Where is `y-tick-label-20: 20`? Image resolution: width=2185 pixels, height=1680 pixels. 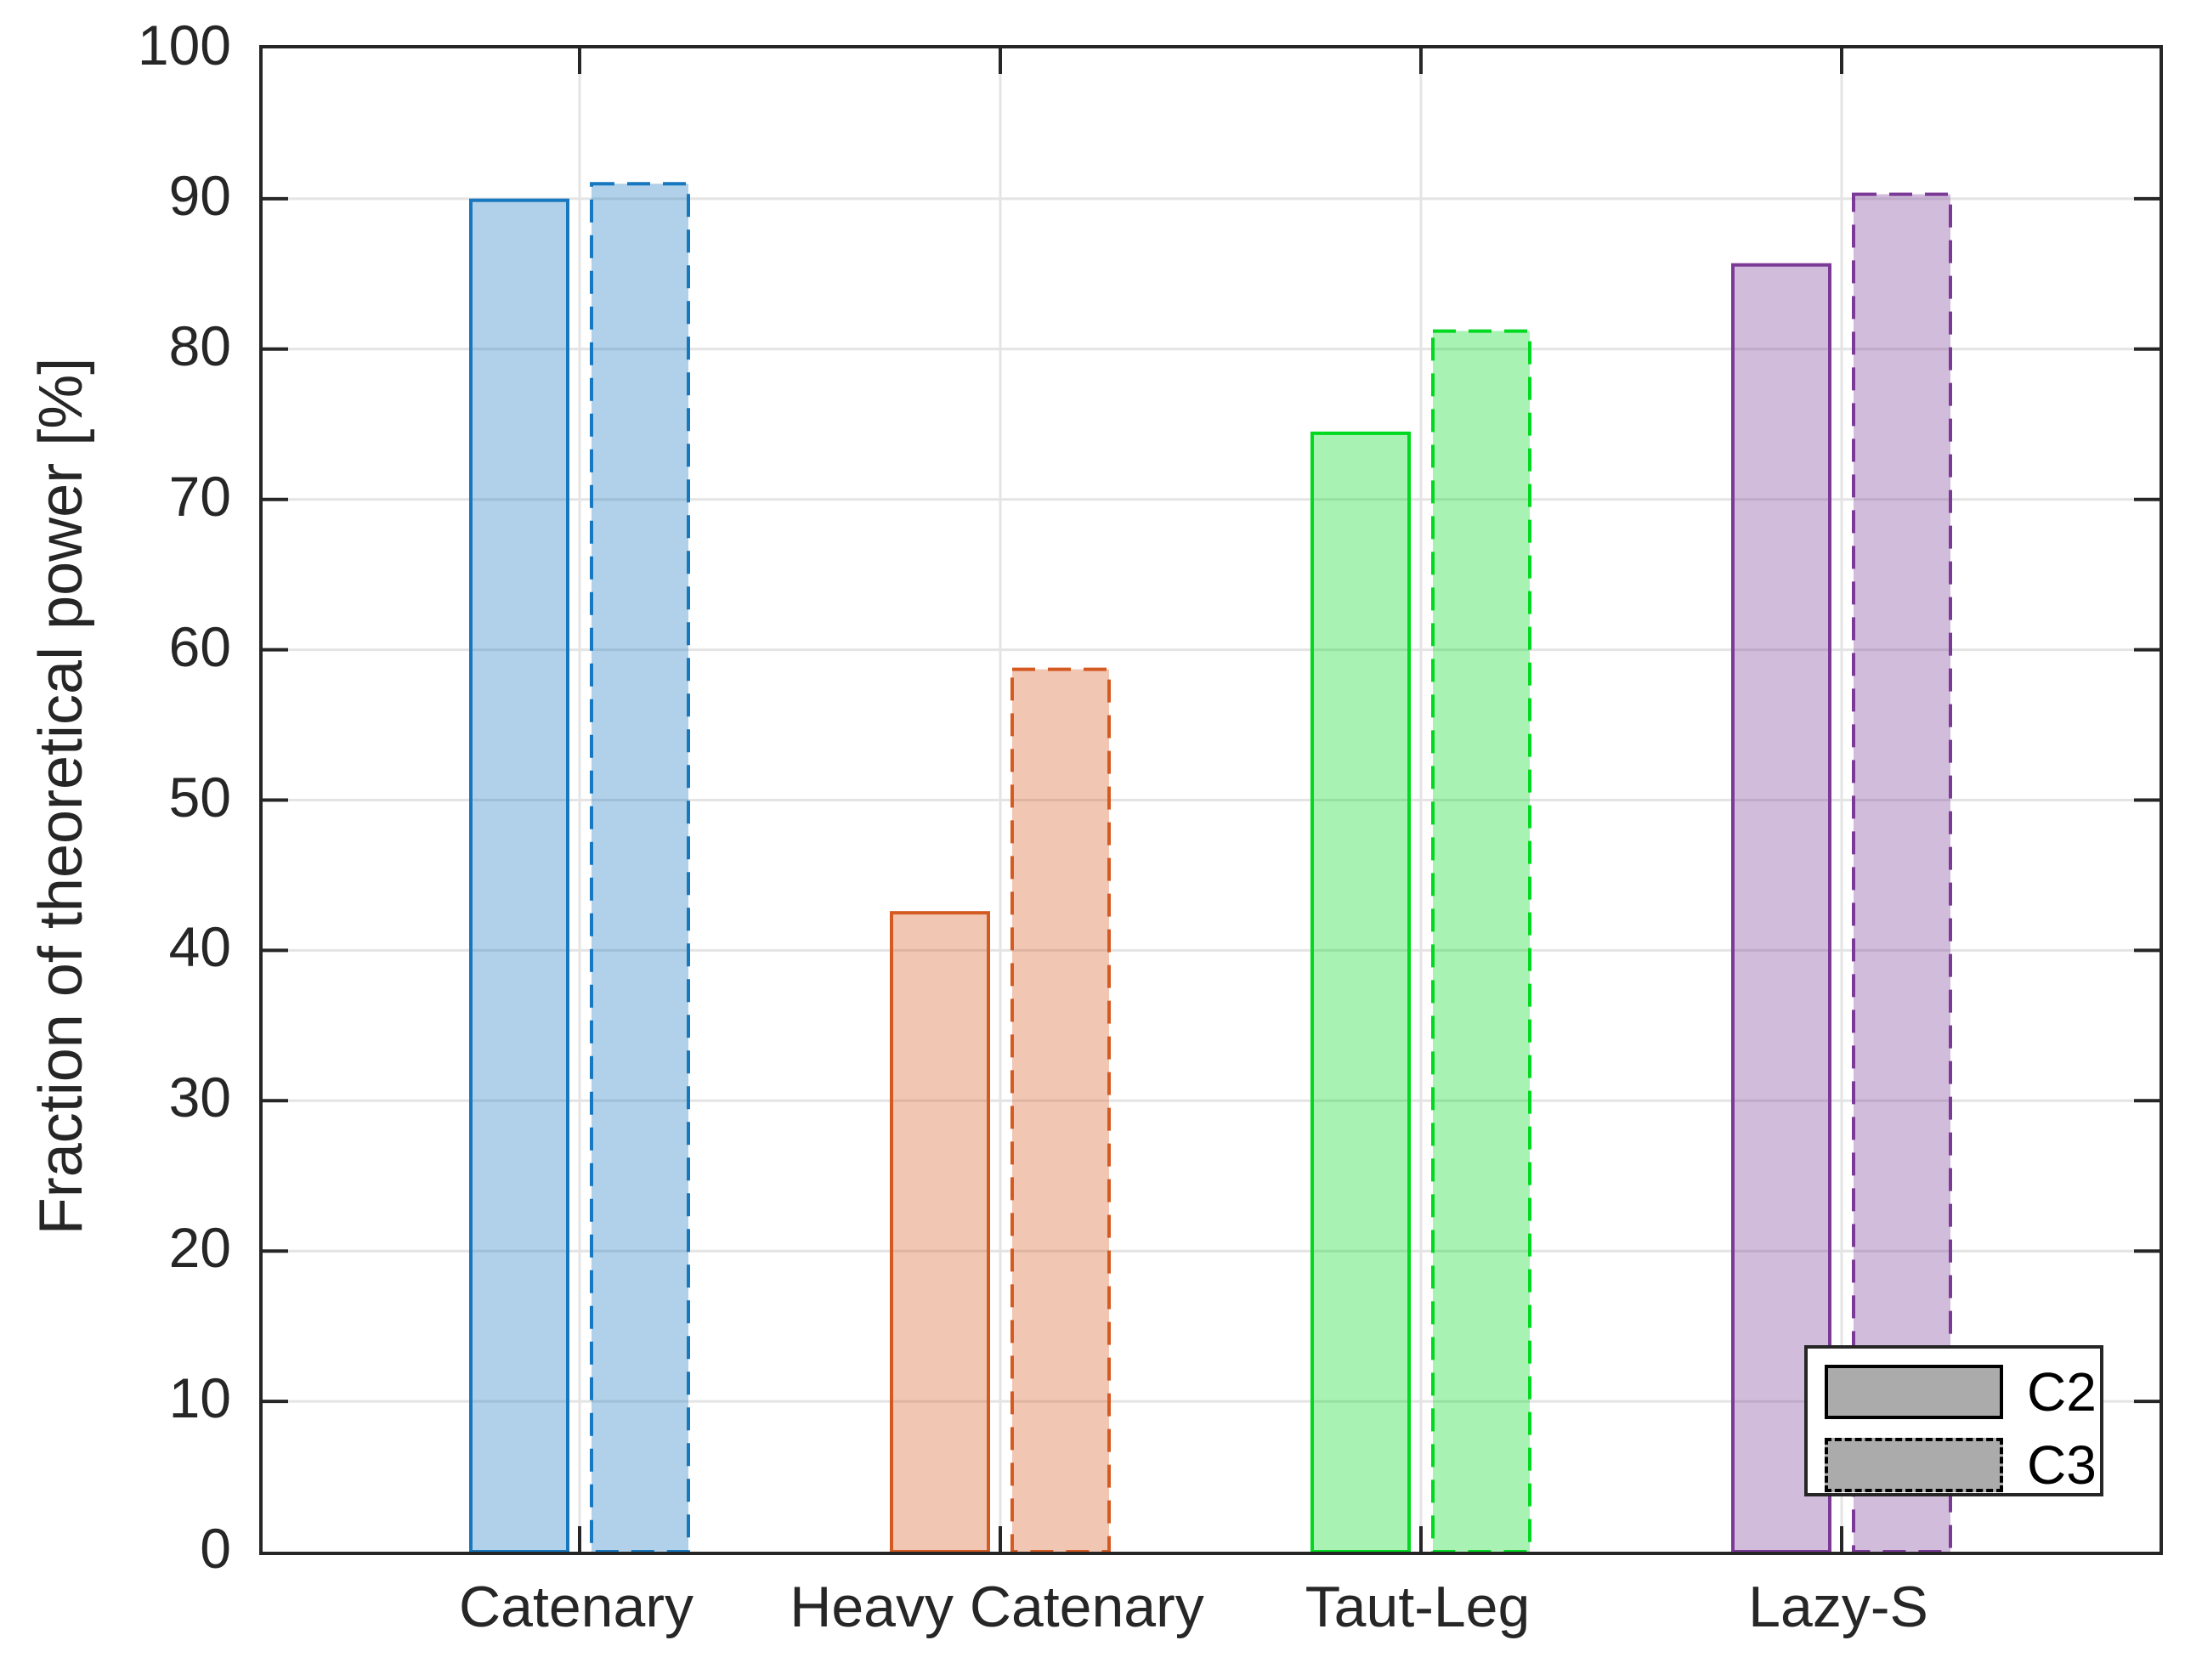 y-tick-label-20: 20 is located at coordinates (199, 1248).